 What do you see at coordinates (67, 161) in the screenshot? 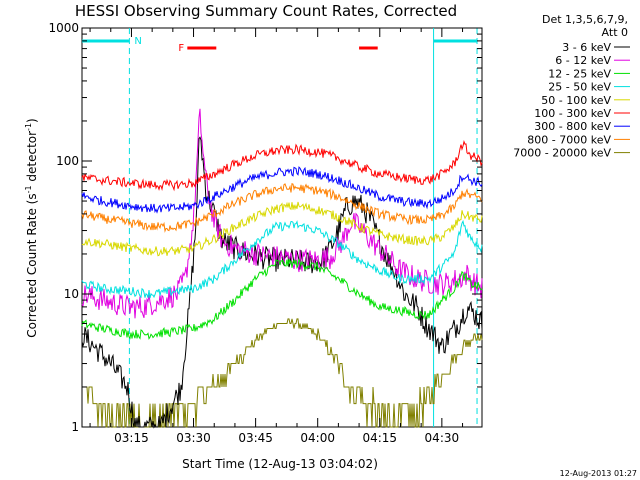
I see `y-tick-label: 100` at bounding box center [67, 161].